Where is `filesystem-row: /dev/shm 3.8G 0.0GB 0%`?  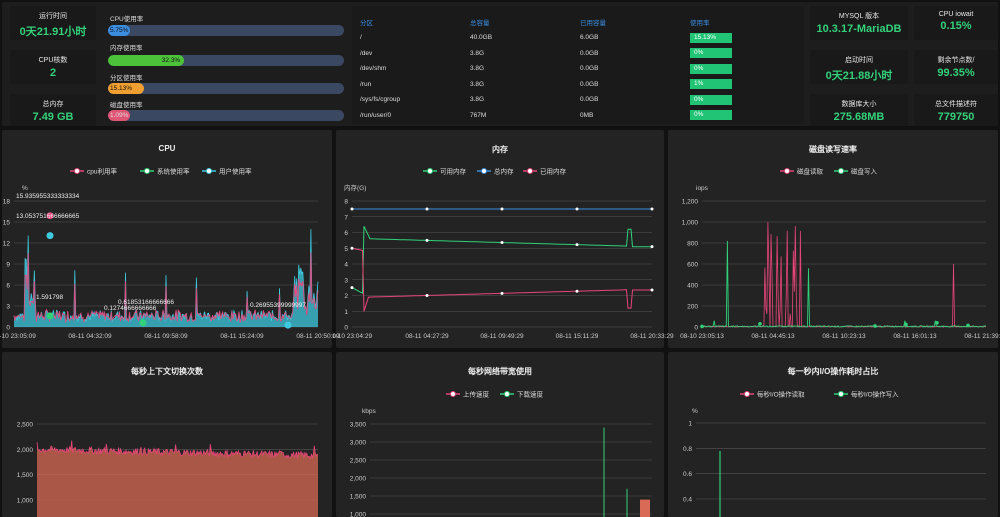 filesystem-row: /dev/shm 3.8G 0.0GB 0% is located at coordinates (575, 69).